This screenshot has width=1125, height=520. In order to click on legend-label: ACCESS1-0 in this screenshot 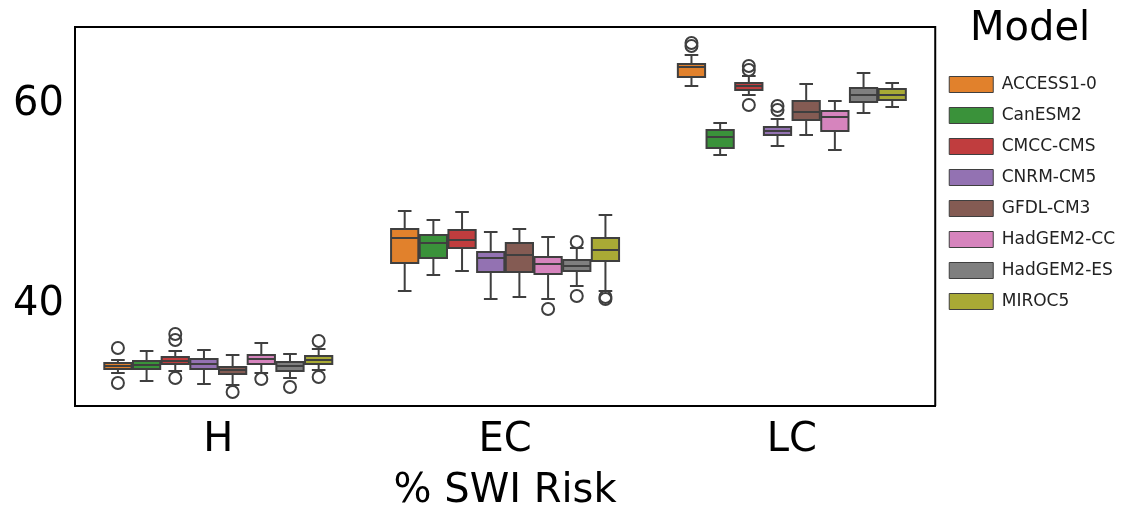, I will do `click(1049, 82)`.